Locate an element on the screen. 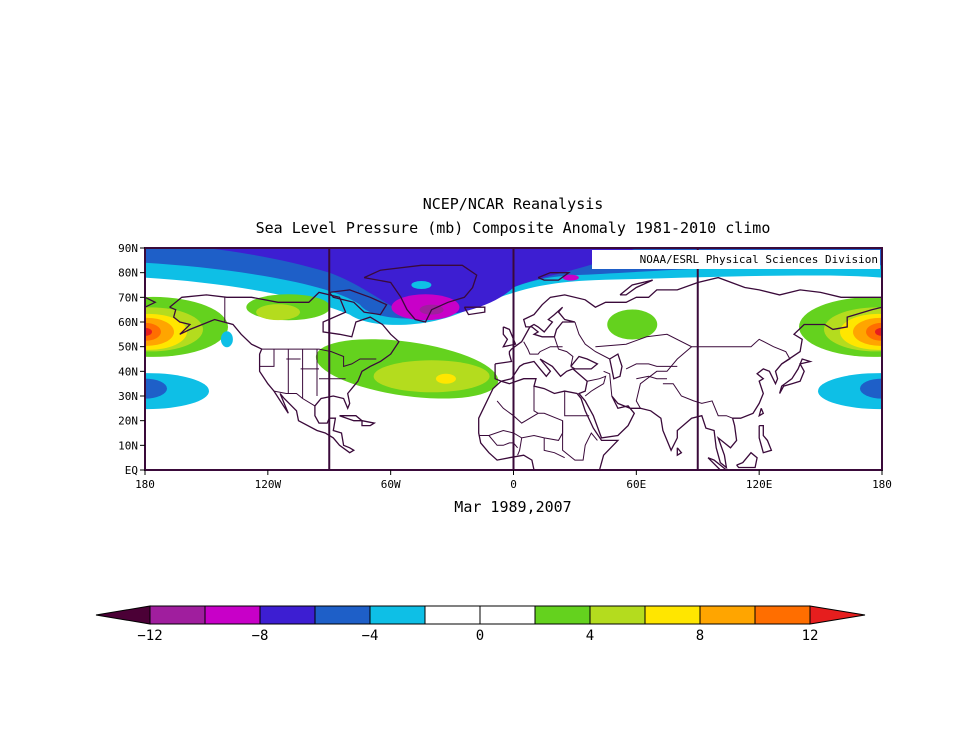 The image size is (960, 742). colorbar: −12 −8 −4 0 4 8 12 is located at coordinates (480, 624).